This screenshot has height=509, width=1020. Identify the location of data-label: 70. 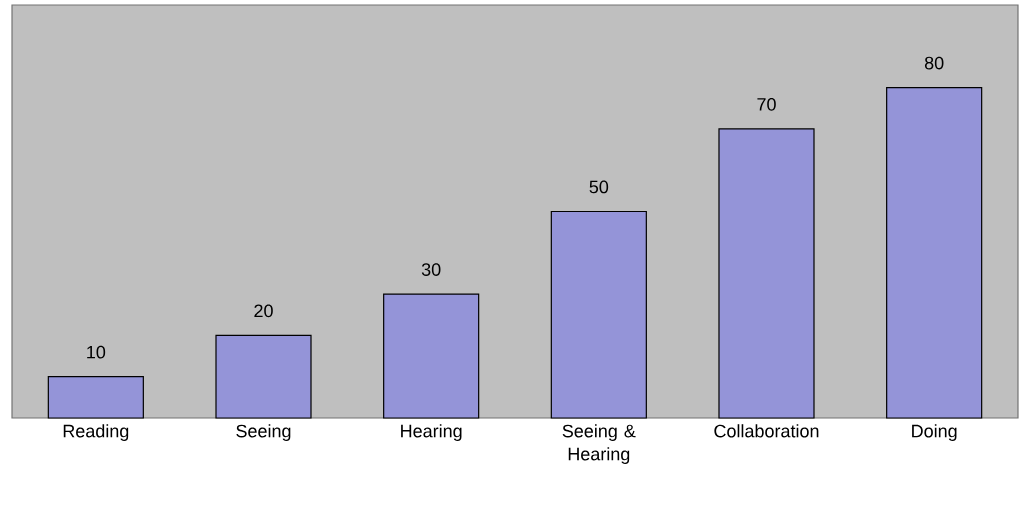
(766, 104).